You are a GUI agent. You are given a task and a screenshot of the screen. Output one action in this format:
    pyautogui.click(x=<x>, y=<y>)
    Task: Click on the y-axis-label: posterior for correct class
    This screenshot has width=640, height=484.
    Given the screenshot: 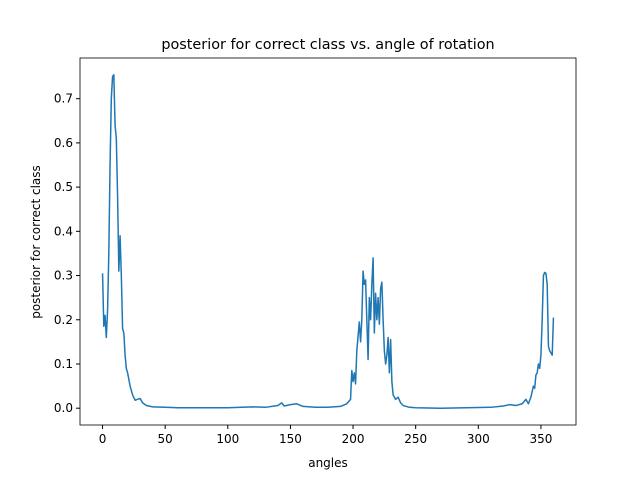 What is the action you would take?
    pyautogui.click(x=36, y=242)
    